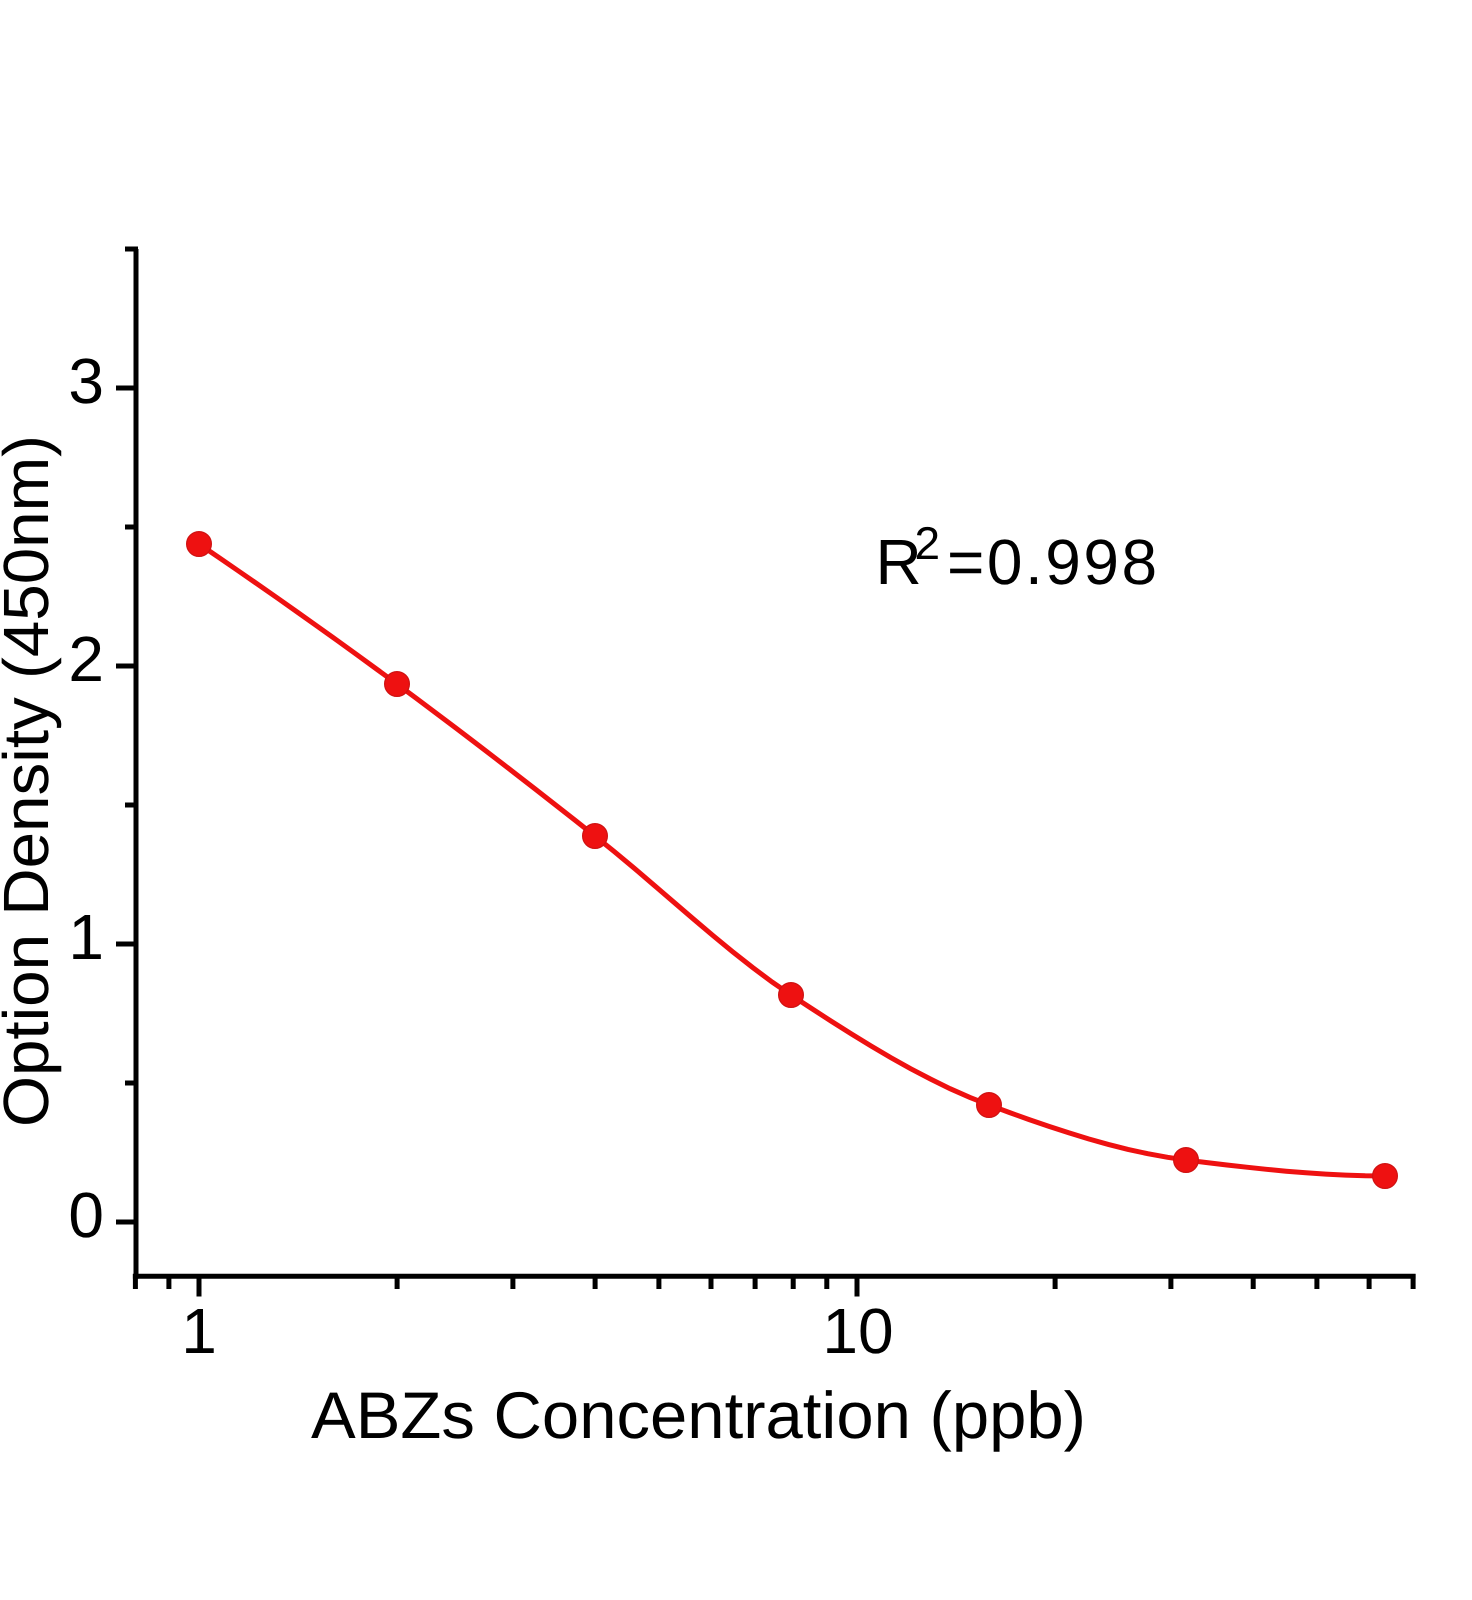 The height and width of the screenshot is (1600, 1472). Describe the element at coordinates (1053, 562) in the screenshot. I see `svg-text: =0.998` at that location.